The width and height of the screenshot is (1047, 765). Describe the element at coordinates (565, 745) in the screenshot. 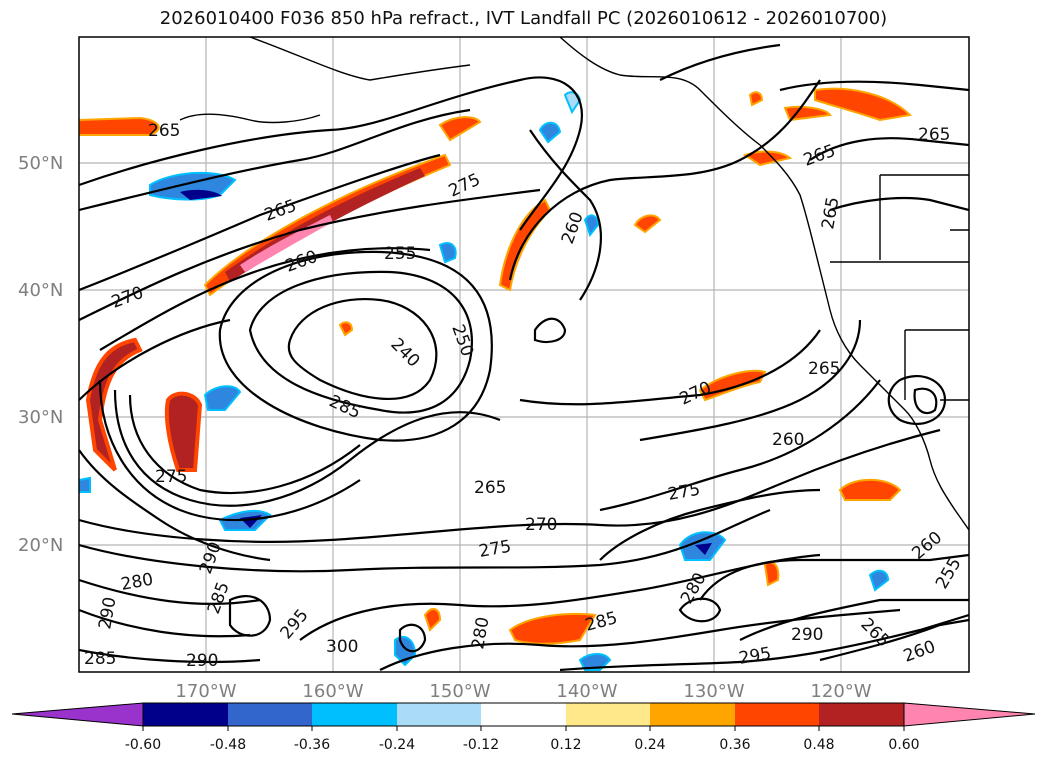

I see `colorbar-tick-label: 0.12` at that location.